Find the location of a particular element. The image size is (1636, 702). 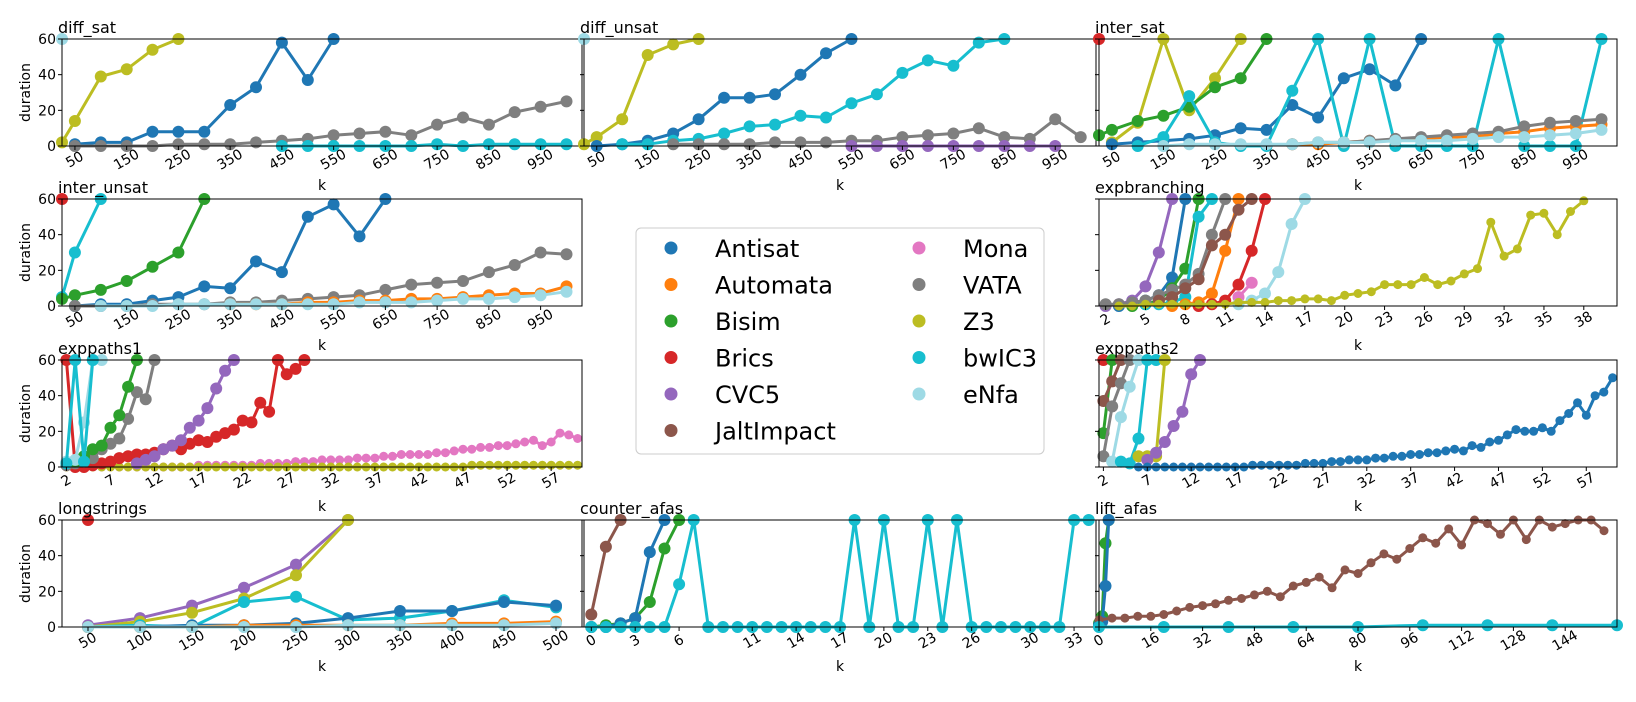

subplot-title: exppaths2 is located at coordinates (1137, 348).